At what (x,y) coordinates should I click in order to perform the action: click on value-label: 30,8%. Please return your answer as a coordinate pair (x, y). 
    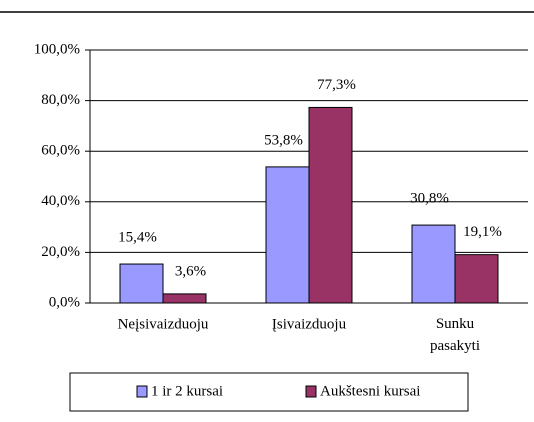
    Looking at the image, I should click on (429, 199).